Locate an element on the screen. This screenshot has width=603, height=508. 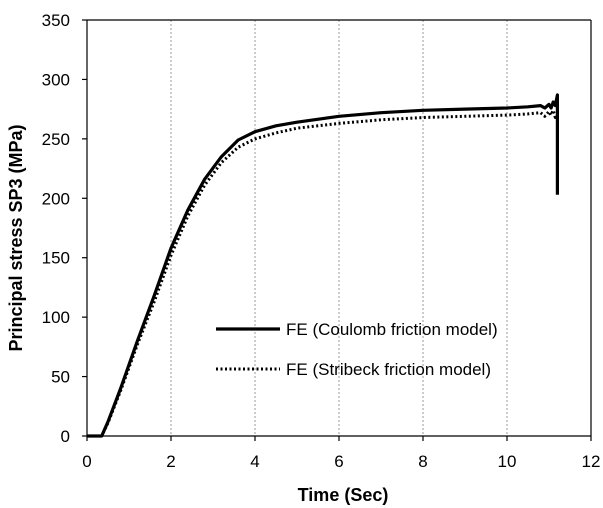
x-axis-title: Time (Sec) is located at coordinates (343, 495).